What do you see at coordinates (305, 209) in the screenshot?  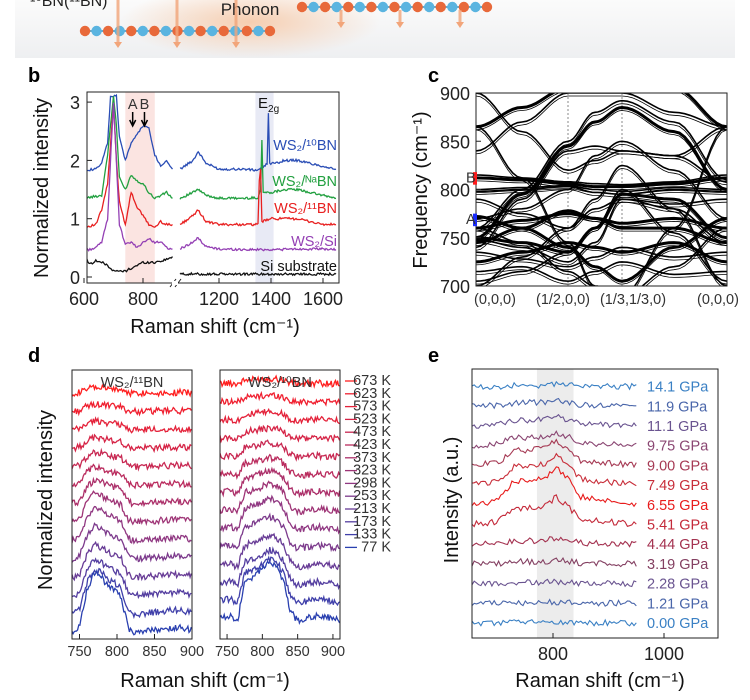 I see `legend-label: WS₂/¹¹BN` at bounding box center [305, 209].